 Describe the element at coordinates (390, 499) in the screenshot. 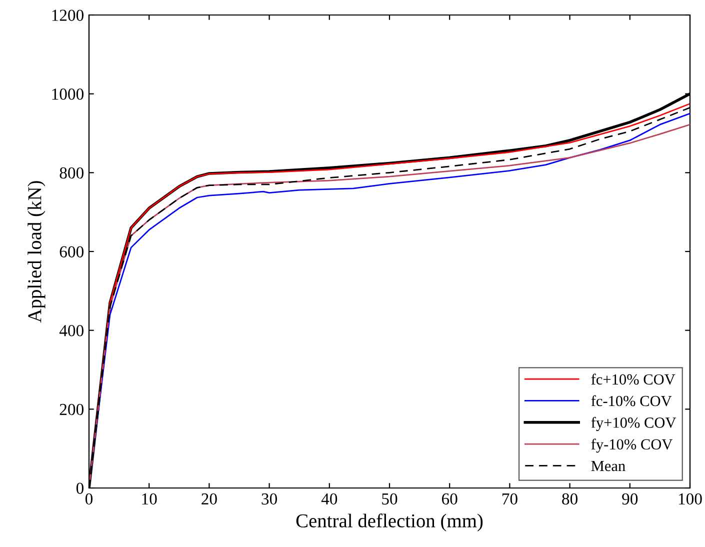

I see `x-tick-label: 50` at that location.